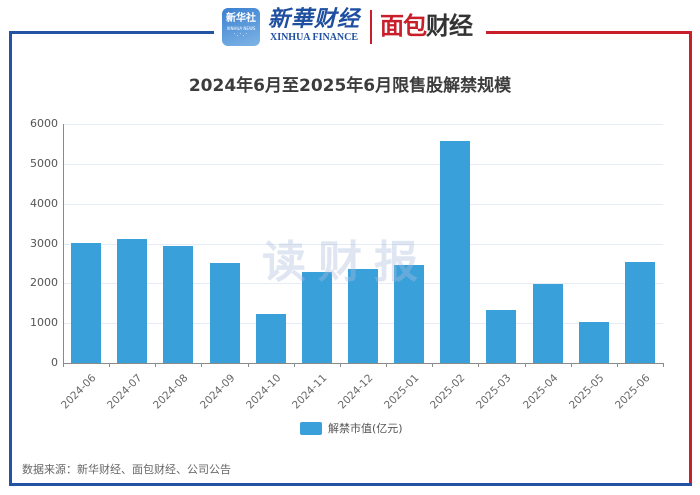  What do you see at coordinates (346, 262) in the screenshot?
I see `watermark: 读财报` at bounding box center [346, 262].